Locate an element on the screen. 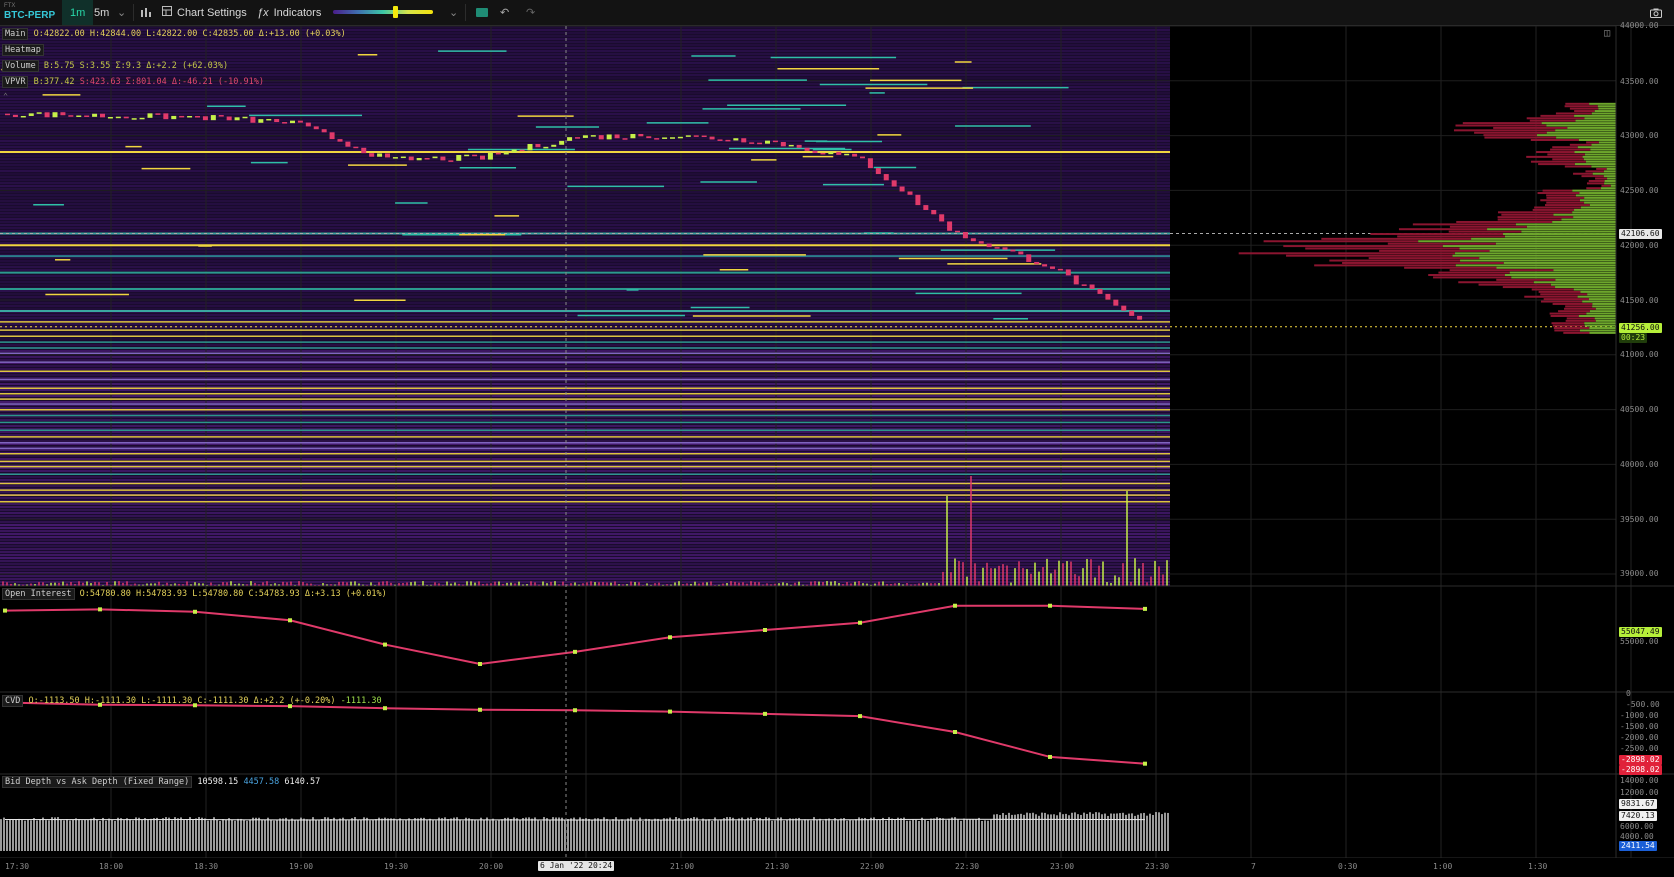  volume-bars is located at coordinates (585, 531).